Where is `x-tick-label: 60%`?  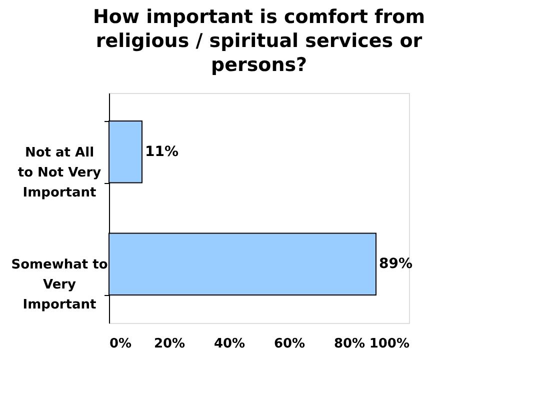 x-tick-label: 60% is located at coordinates (290, 344).